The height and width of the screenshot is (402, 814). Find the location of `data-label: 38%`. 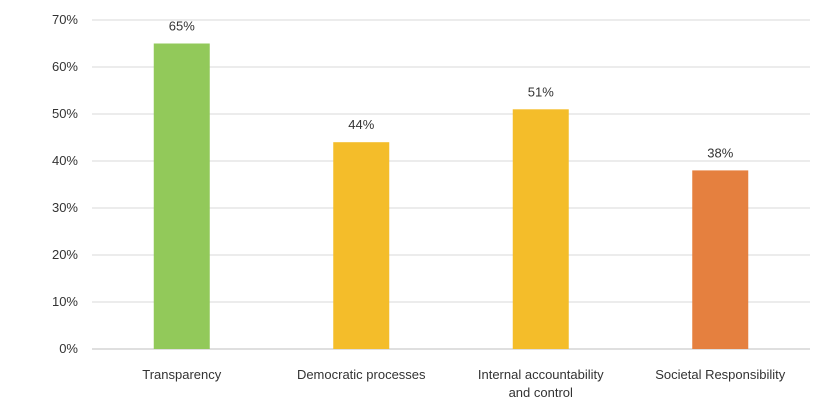

data-label: 38% is located at coordinates (720, 152).